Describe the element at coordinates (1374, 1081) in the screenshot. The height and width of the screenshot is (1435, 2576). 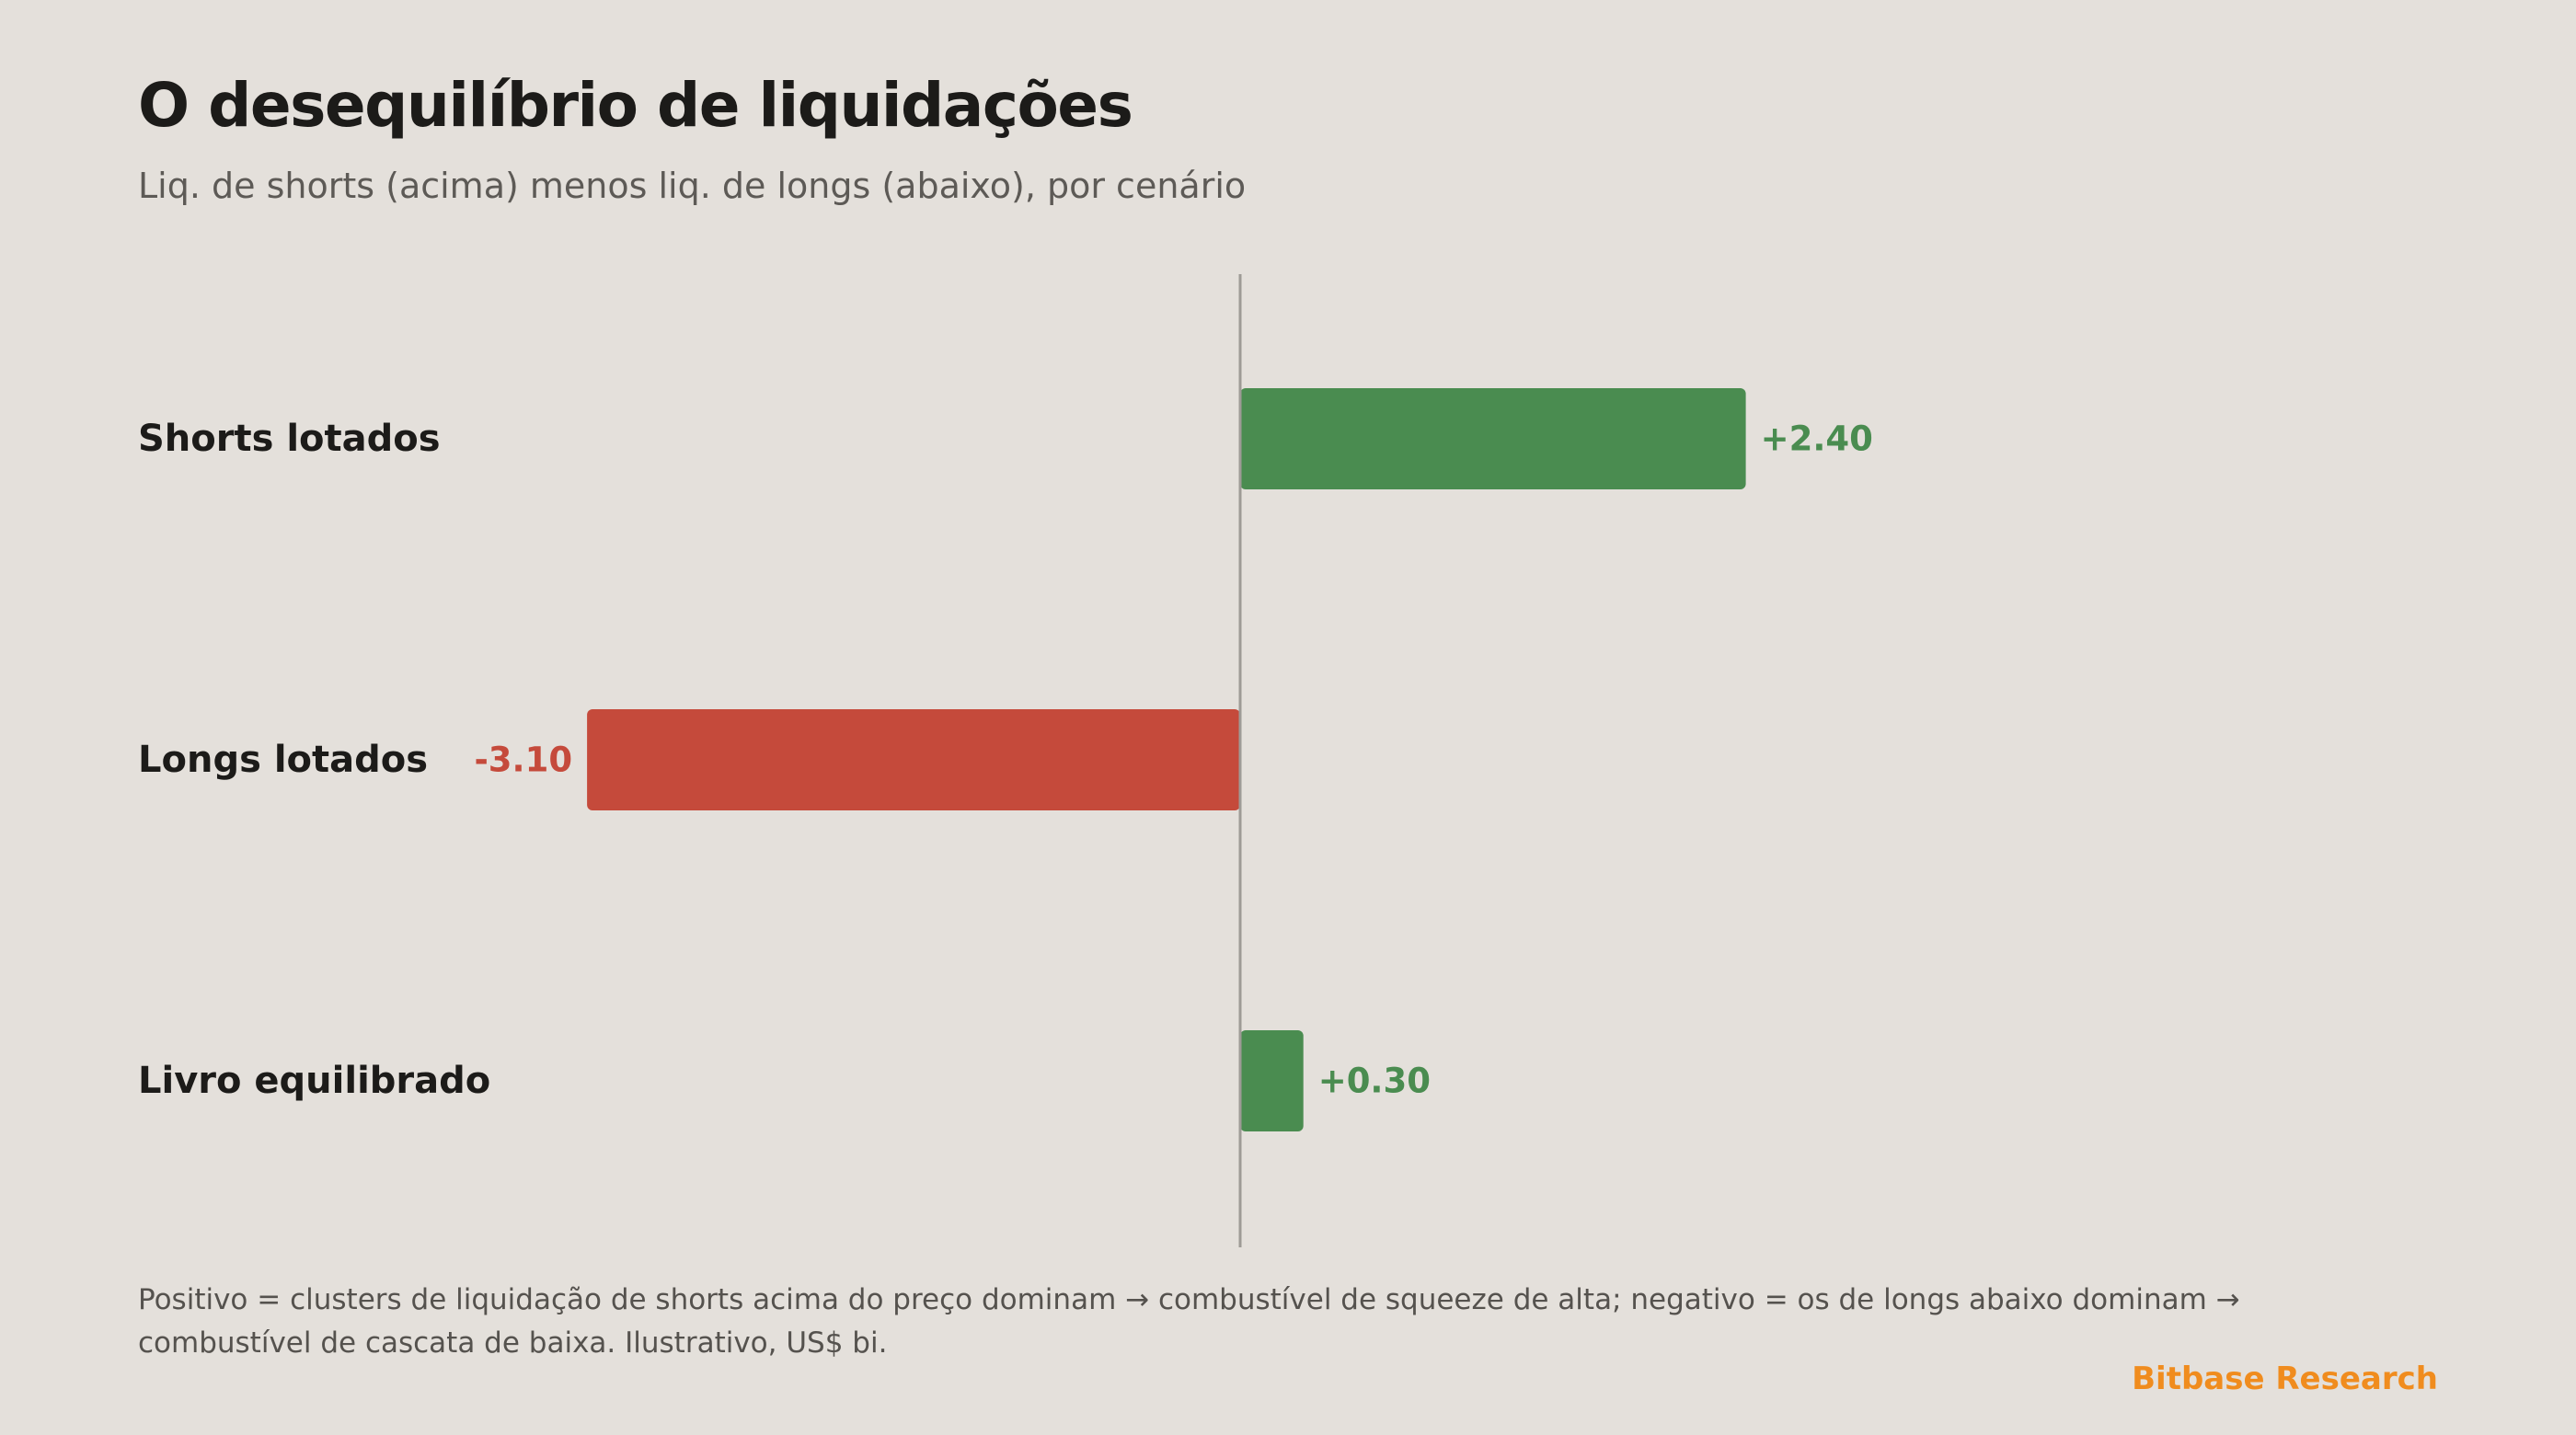
I see `value-label: +0.30` at that location.